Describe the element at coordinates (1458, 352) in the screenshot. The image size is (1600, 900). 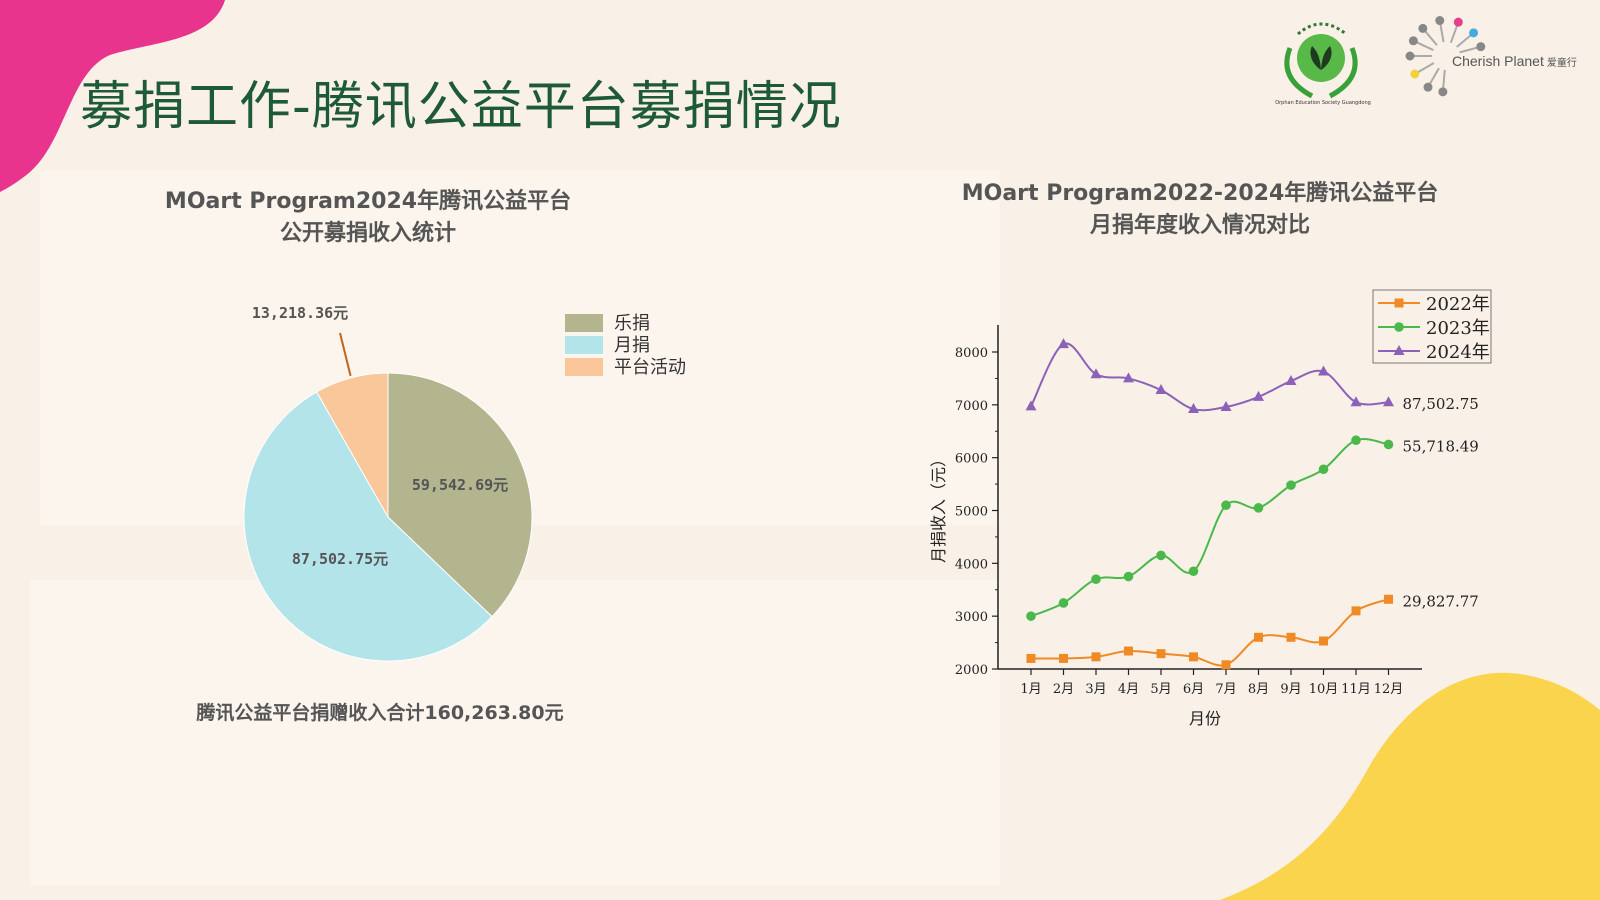
I see `line-legend-label-2024年: 2024年` at that location.